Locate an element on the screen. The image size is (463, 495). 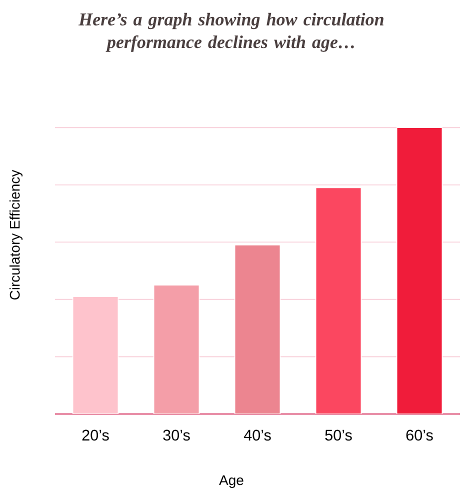
x-tick-label: 60’s is located at coordinates (419, 435).